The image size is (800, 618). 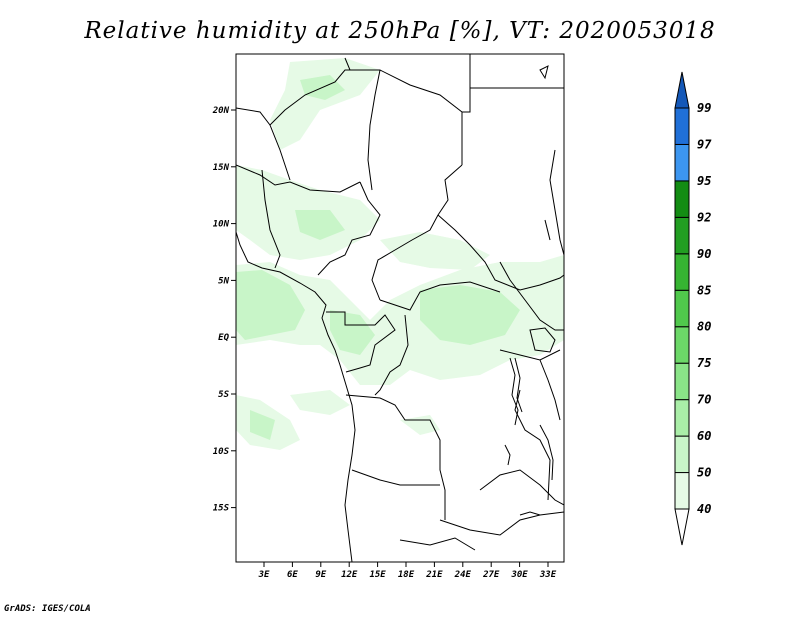 What do you see at coordinates (682, 527) in the screenshot?
I see `colorbar-min-arrow` at bounding box center [682, 527].